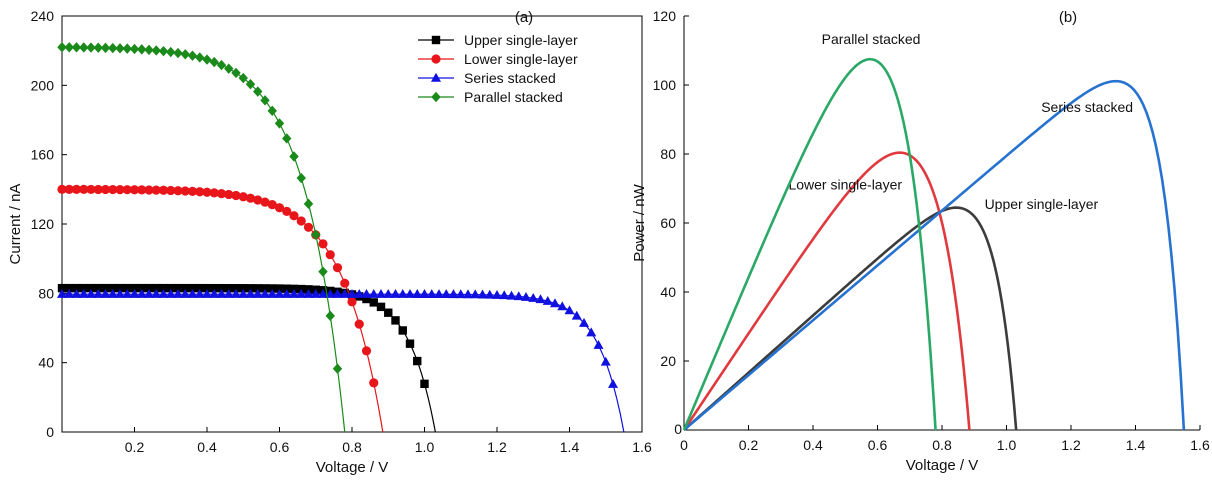  Describe the element at coordinates (207, 447) in the screenshot. I see `x-tick-label: 0.4` at that location.